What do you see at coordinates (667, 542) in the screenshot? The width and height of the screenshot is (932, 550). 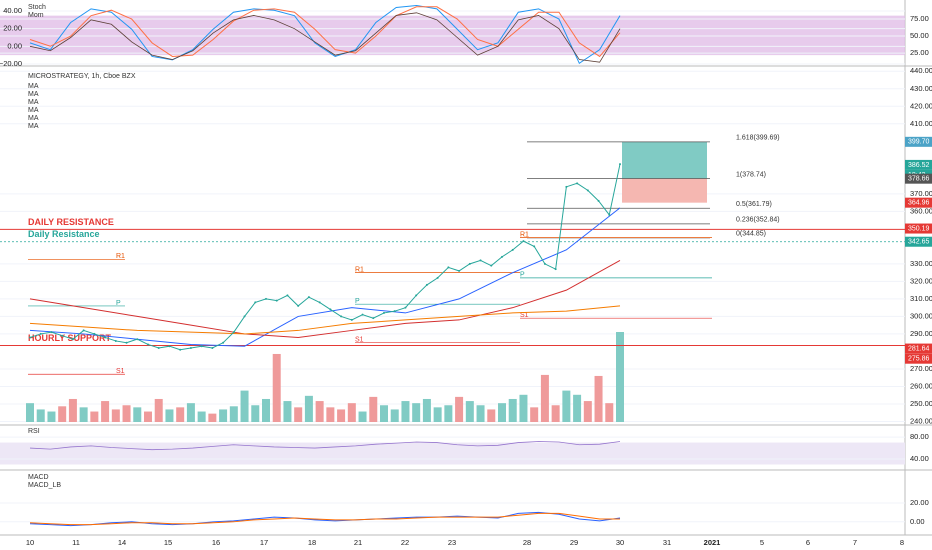 I see `time-label: 31` at bounding box center [667, 542].